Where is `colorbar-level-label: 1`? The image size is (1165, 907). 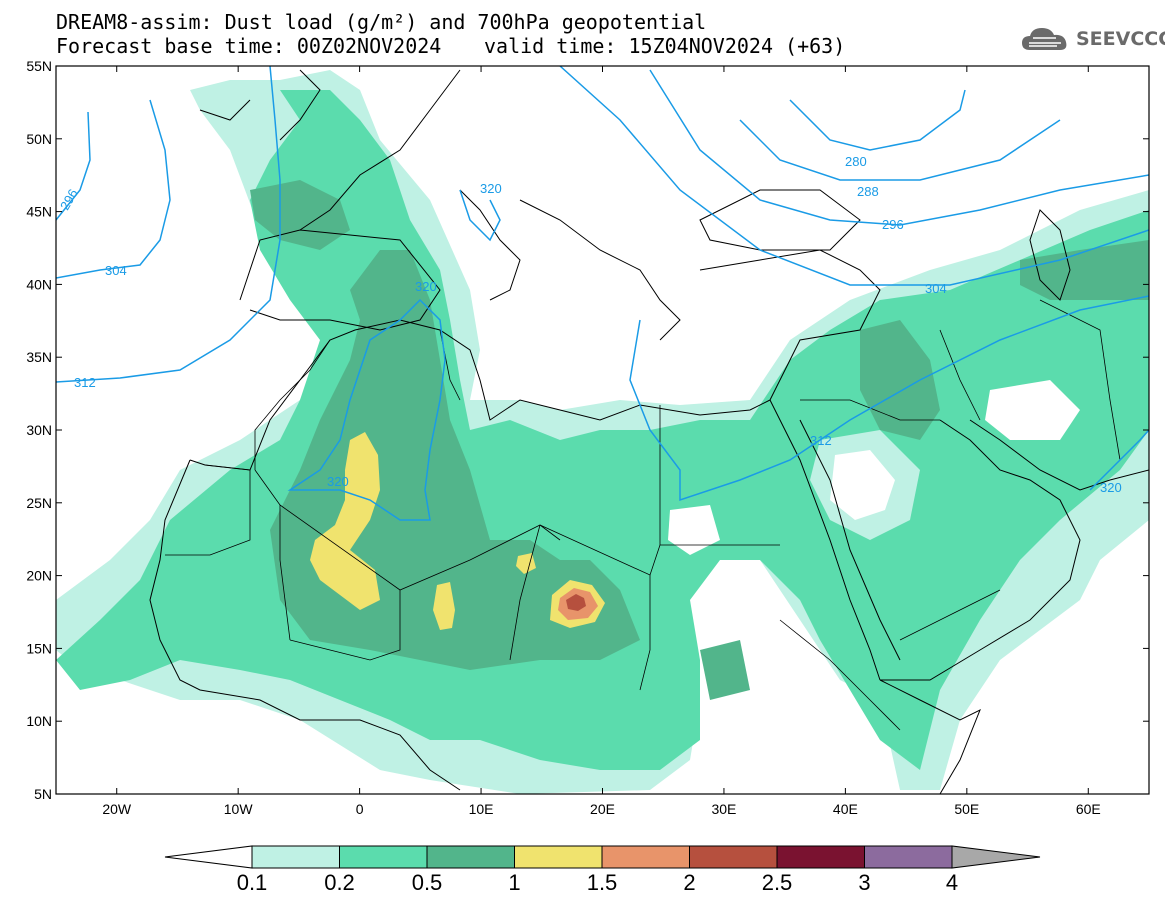 colorbar-level-label: 1 is located at coordinates (514, 882).